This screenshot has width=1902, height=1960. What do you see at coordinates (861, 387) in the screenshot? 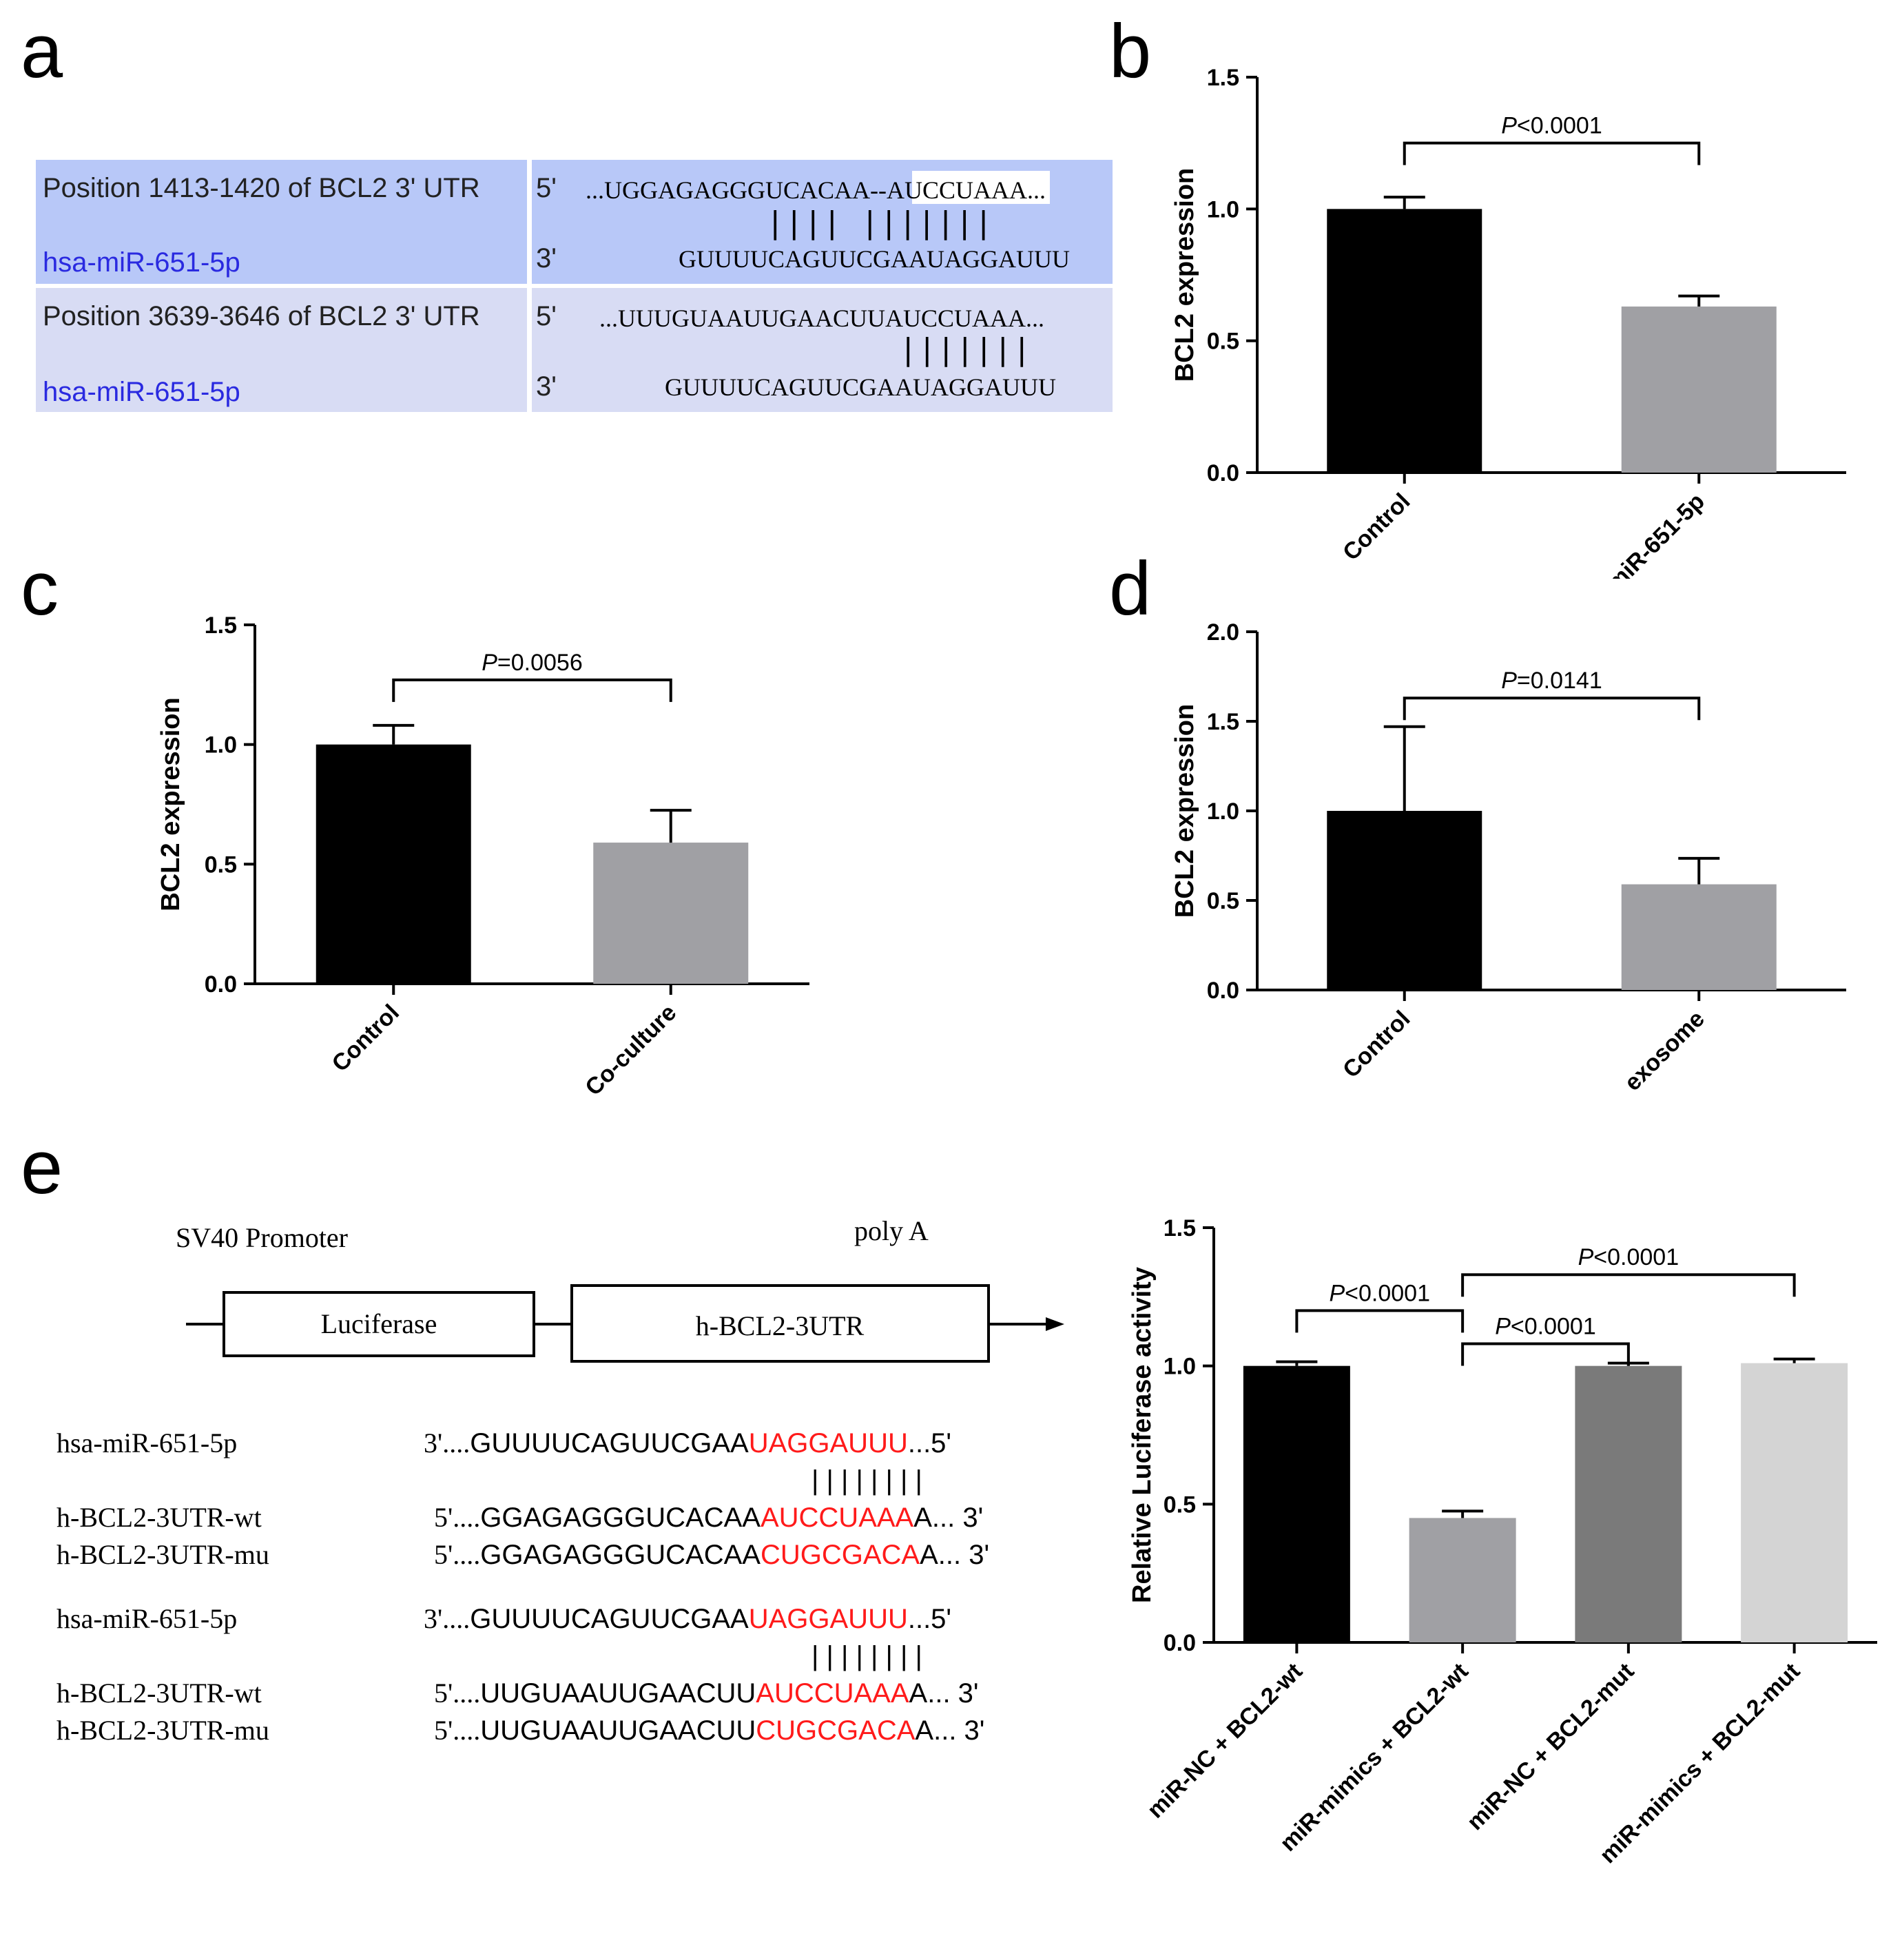
I see `row2-mirna-seq: GUUUUCAGUUCGAAUAGGAUUU` at bounding box center [861, 387].